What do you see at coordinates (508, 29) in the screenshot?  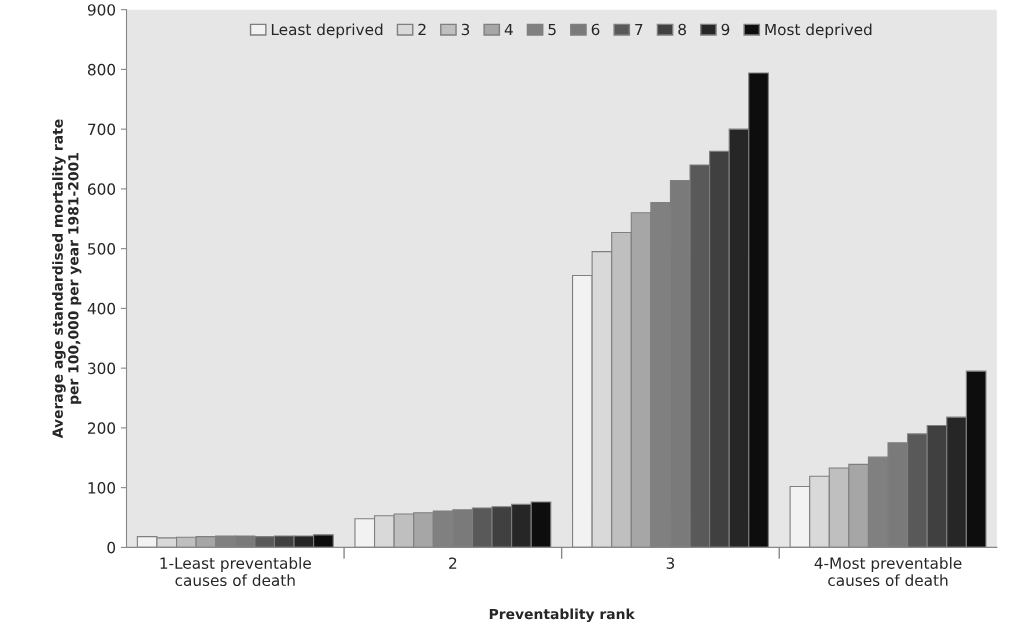 I see `legend-label: 4` at bounding box center [508, 29].